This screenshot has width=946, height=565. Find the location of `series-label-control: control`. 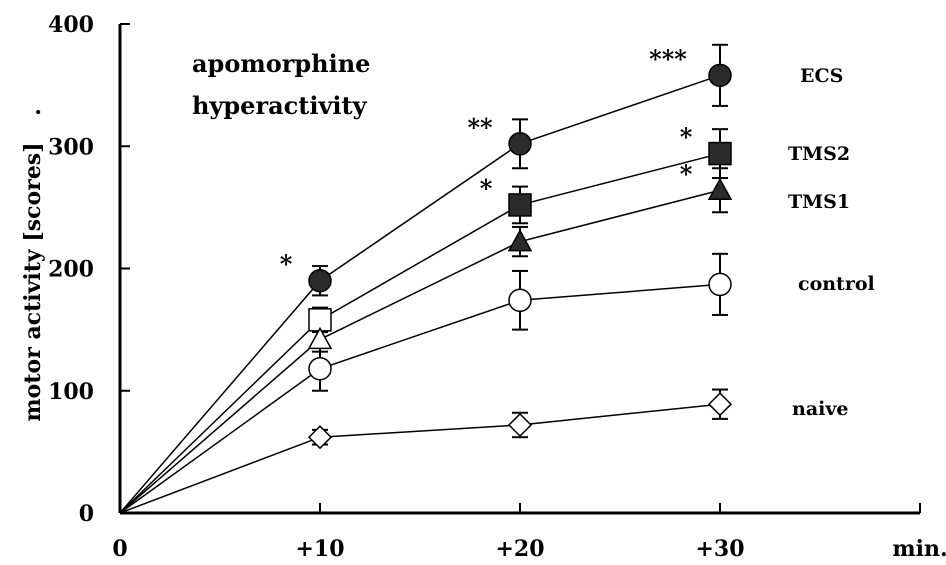

series-label-control: control is located at coordinates (836, 284).